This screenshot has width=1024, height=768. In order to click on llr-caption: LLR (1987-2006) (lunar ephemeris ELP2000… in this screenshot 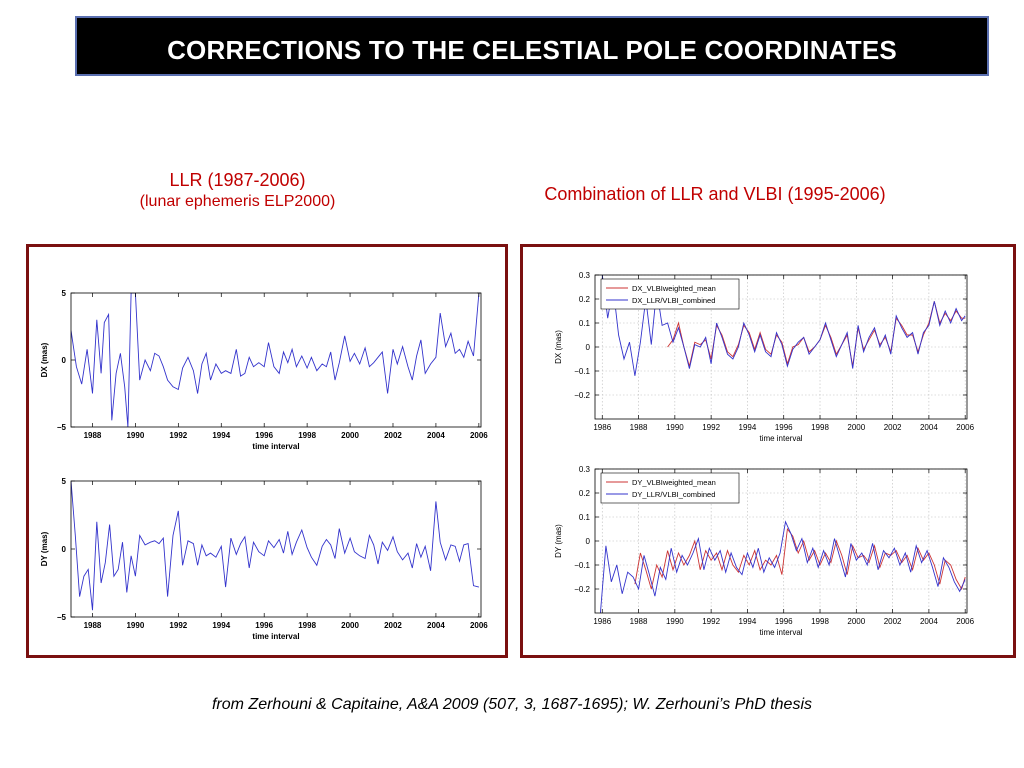, I will do `click(237, 190)`.